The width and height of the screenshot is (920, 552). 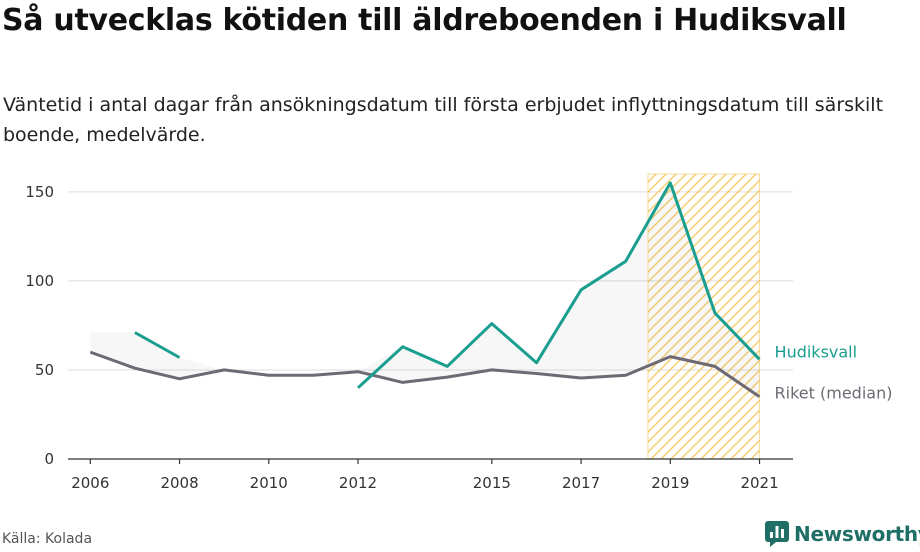 I want to click on series-line-hudiksvall, so click(x=157, y=345).